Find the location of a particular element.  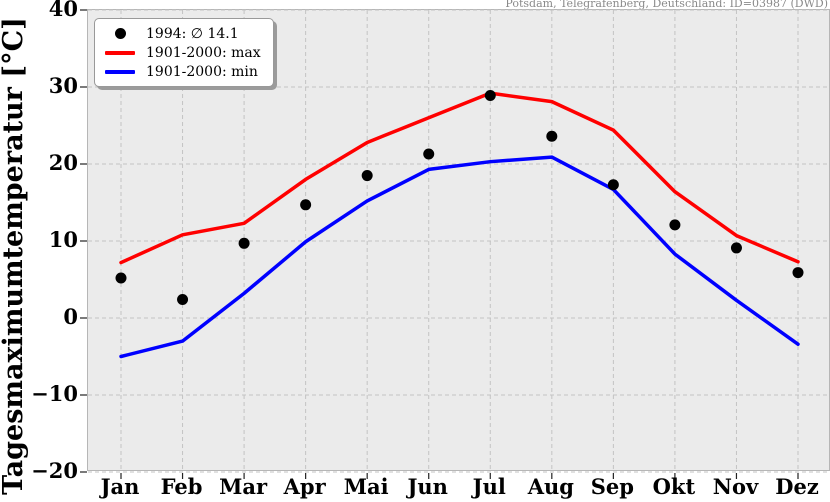

y-tick-label: 40 is located at coordinates (63, 10).